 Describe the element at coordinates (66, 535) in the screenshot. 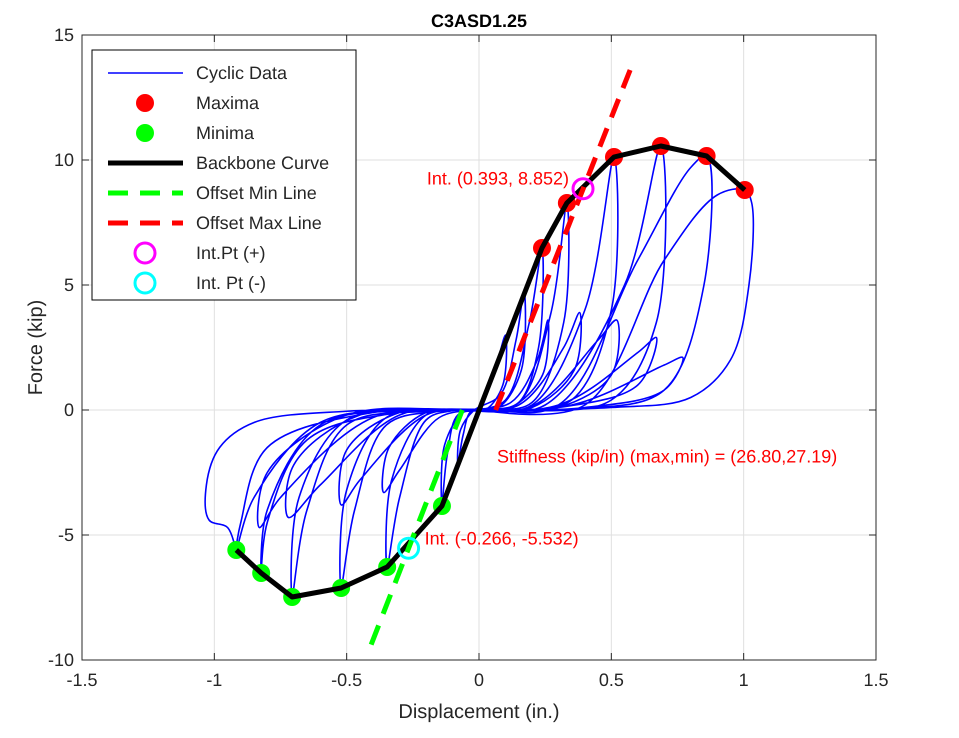

I see `y-tick-label: -5` at that location.